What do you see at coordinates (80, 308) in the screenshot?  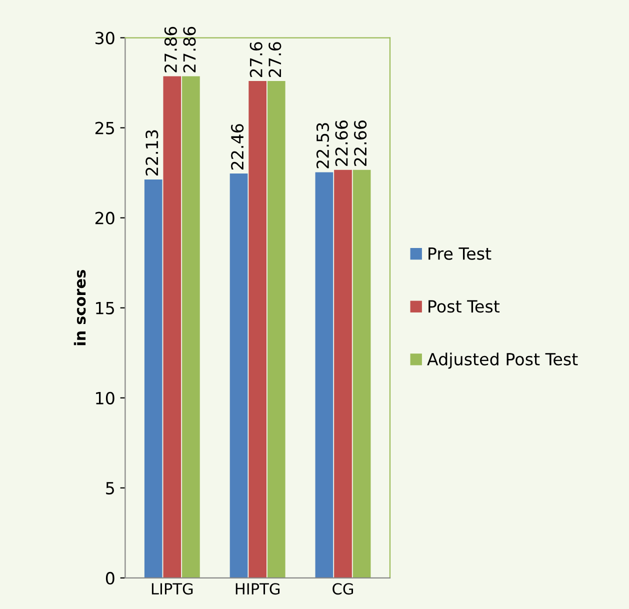 I see `y-axis-title: in scores` at bounding box center [80, 308].